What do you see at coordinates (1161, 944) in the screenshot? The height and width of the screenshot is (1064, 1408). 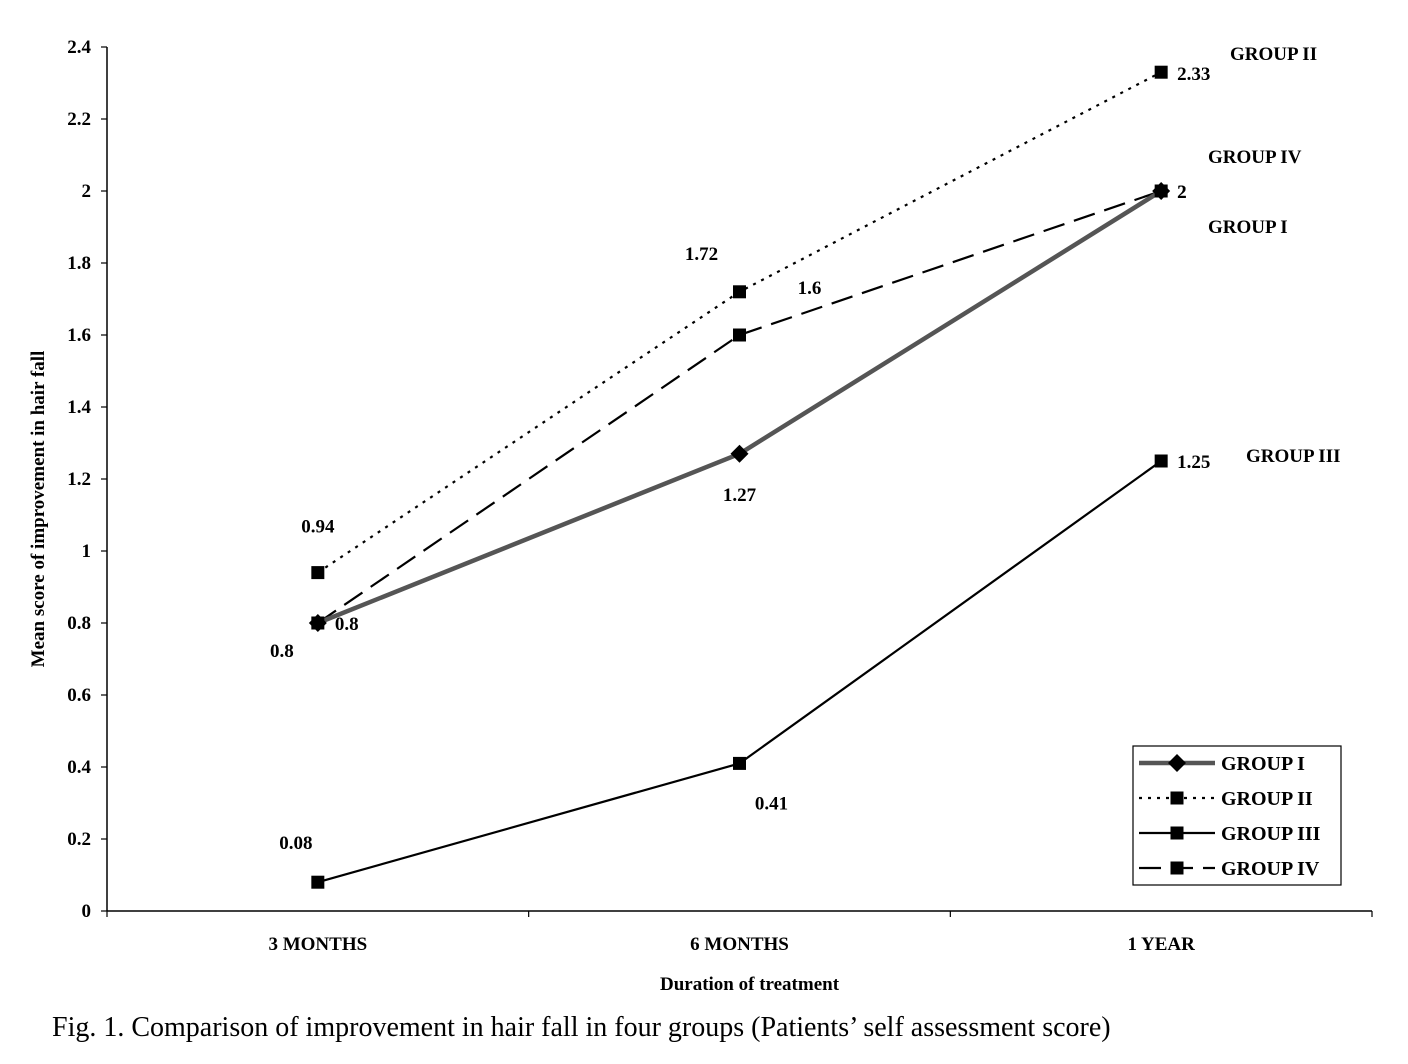 I see `x-tick-label: 1 YEAR` at bounding box center [1161, 944].